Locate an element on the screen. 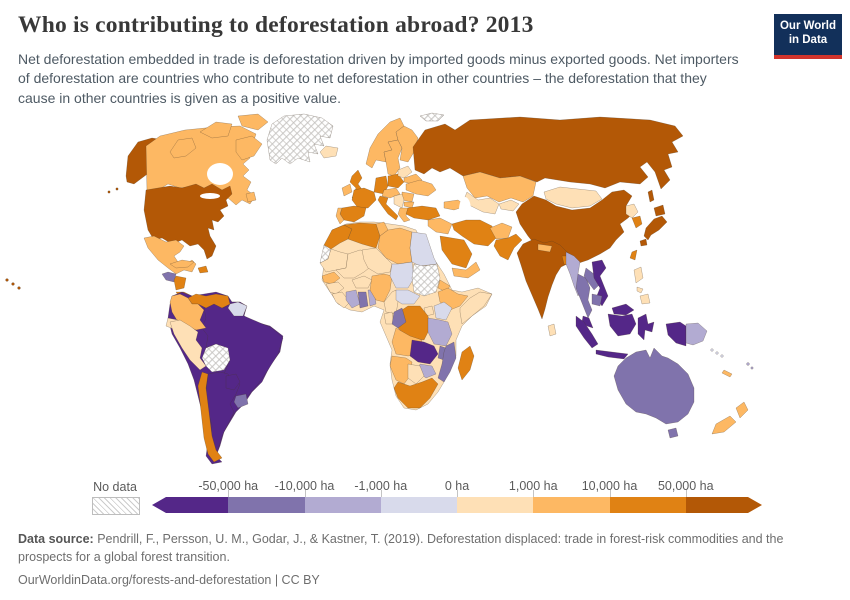 Image resolution: width=850 pixels, height=600 pixels. country-ireland is located at coordinates (347, 190).